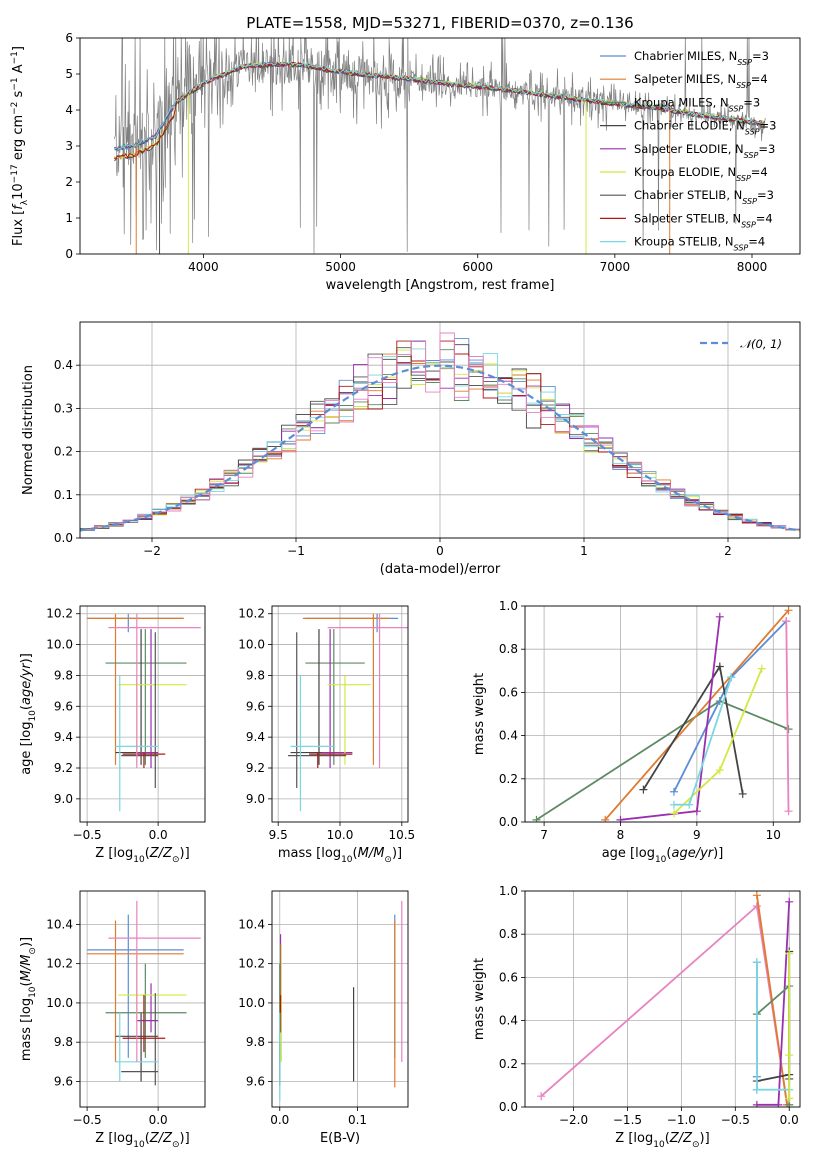  I want to click on x-tick-label: 7, so click(544, 835).